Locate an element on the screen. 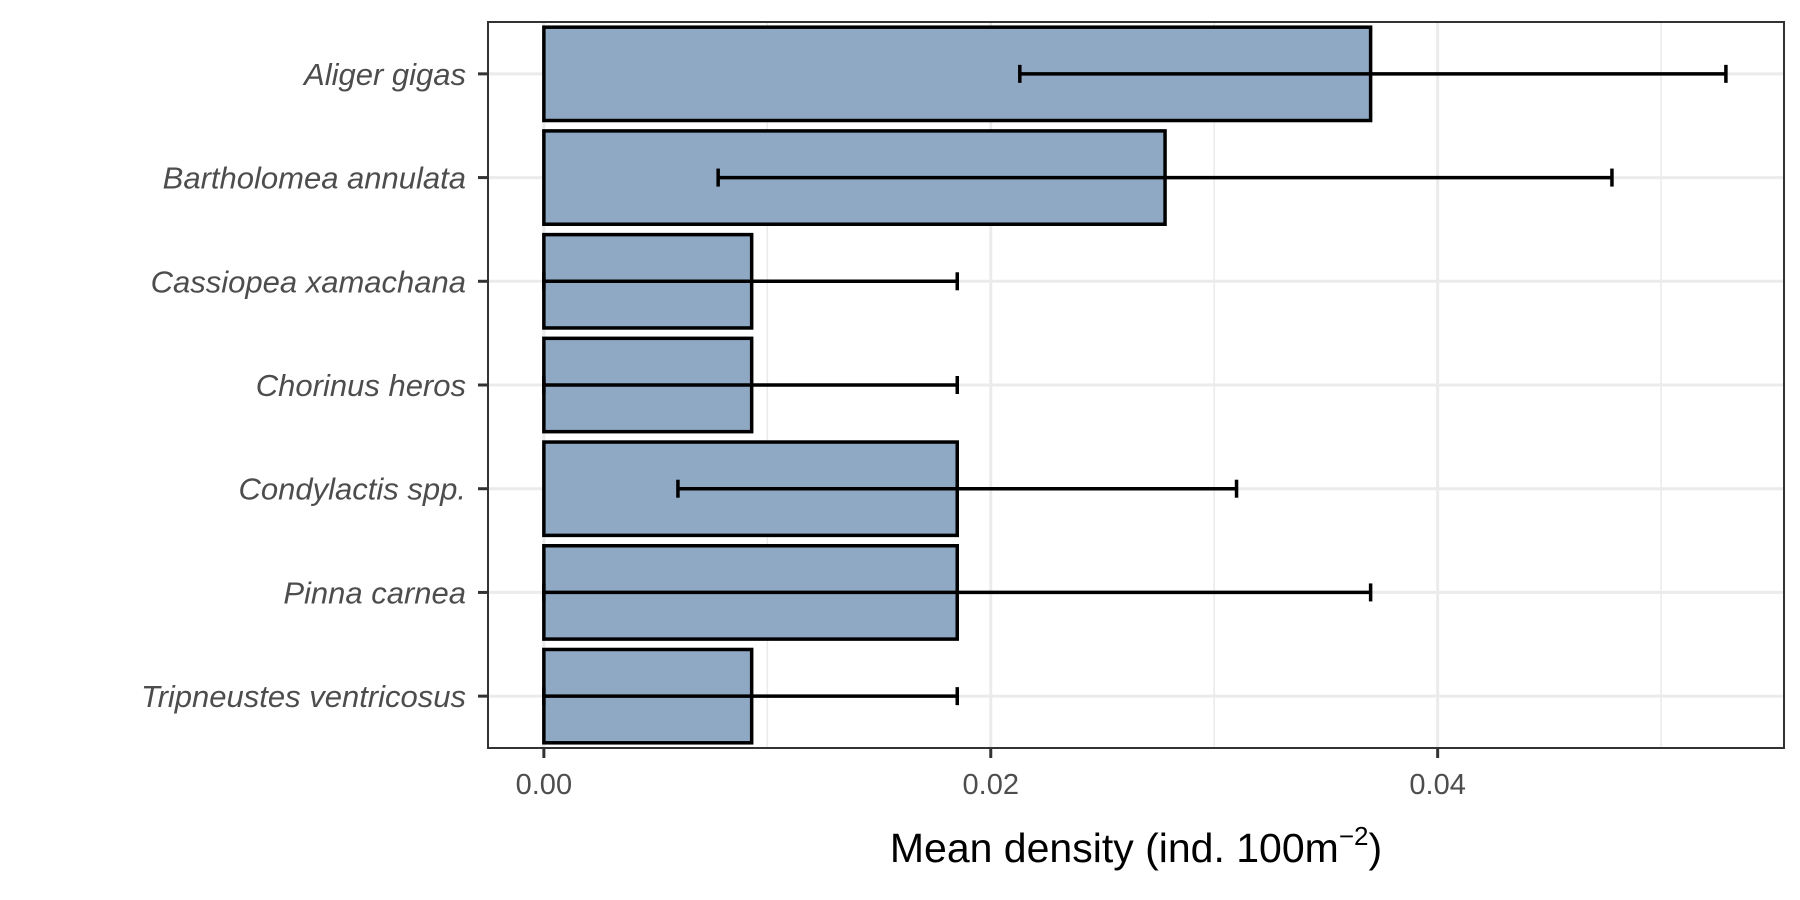 The height and width of the screenshot is (900, 1800). y-tick-label: Chorinus heros is located at coordinates (361, 385).